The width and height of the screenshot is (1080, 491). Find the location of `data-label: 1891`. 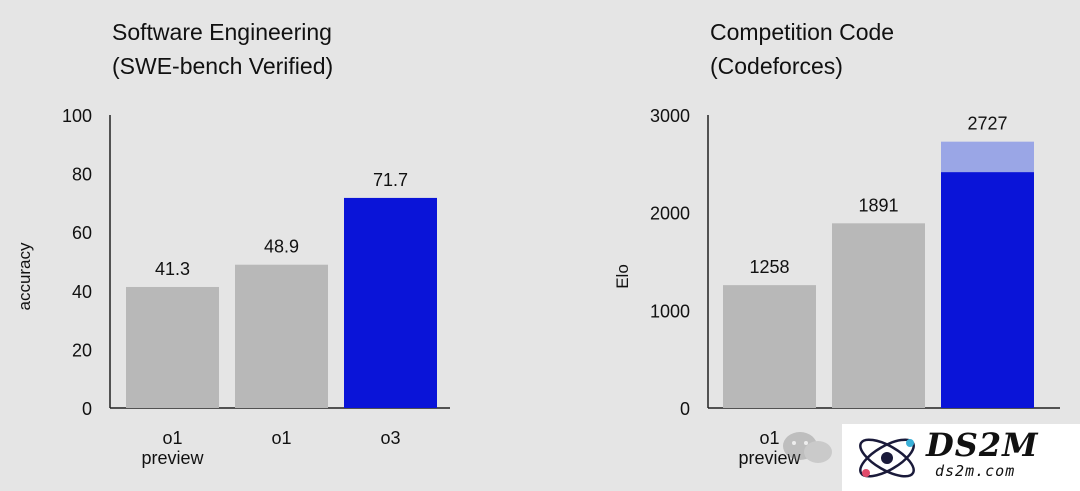

data-label: 1891 is located at coordinates (878, 205).